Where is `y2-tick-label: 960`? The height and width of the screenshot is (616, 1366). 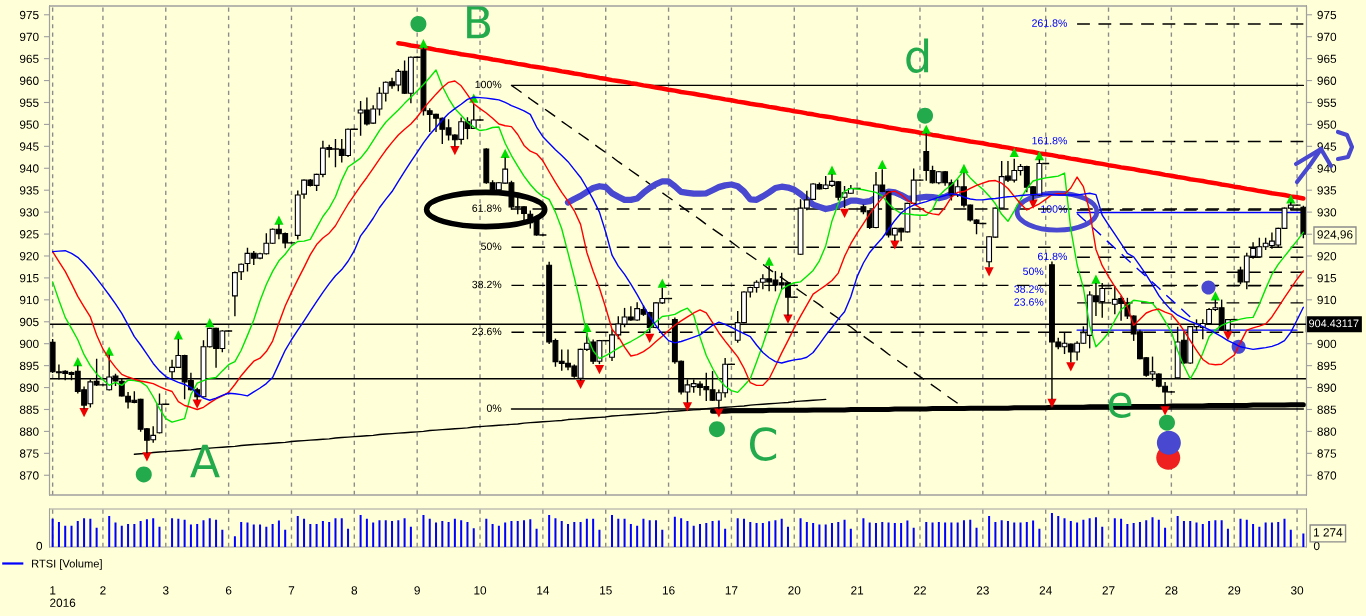
y2-tick-label: 960 is located at coordinates (1327, 80).